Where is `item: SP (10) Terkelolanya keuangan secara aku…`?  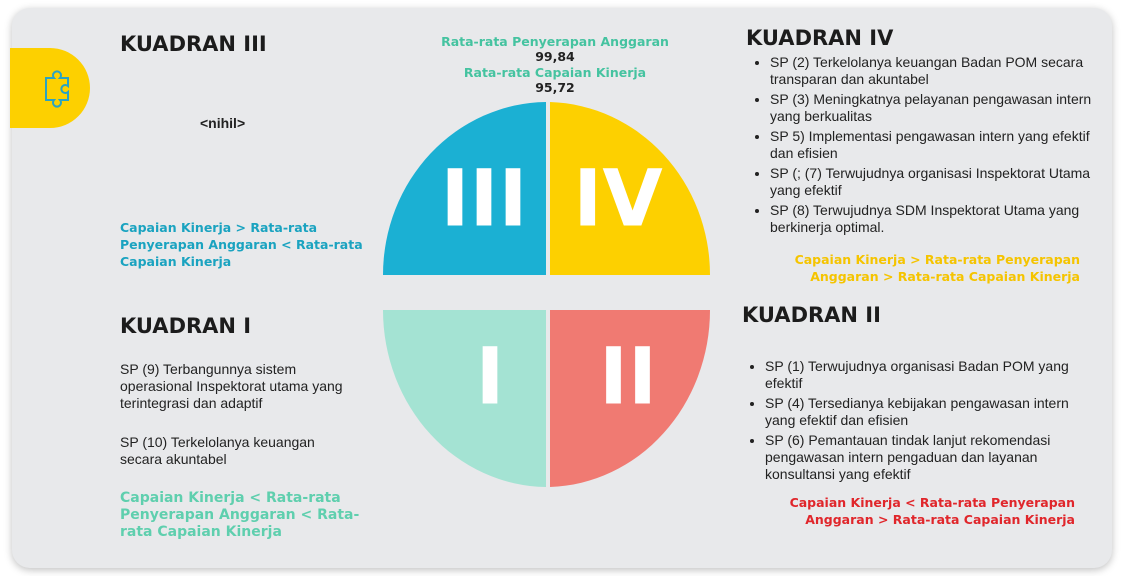
item: SP (10) Terkelolanya keuangan secara aku… is located at coordinates (217, 450).